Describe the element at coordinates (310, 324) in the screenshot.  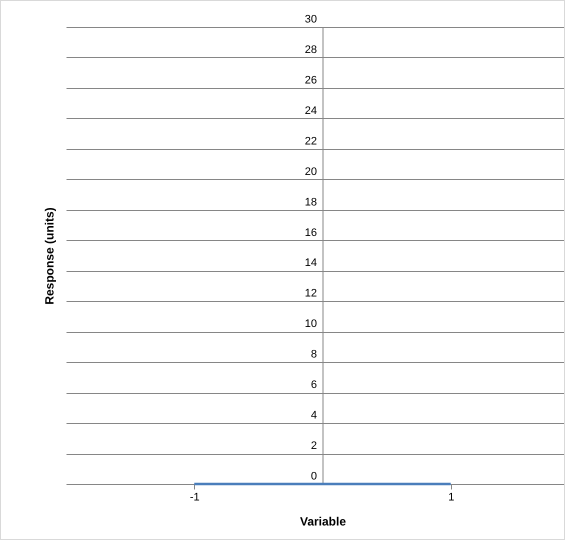
I see `y-tick-label: 10` at that location.